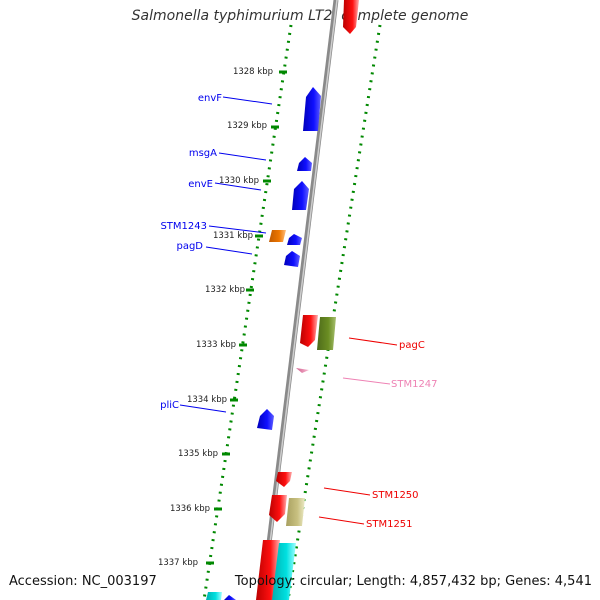  I want to click on gene-arrow-red-top, so click(351, 17).